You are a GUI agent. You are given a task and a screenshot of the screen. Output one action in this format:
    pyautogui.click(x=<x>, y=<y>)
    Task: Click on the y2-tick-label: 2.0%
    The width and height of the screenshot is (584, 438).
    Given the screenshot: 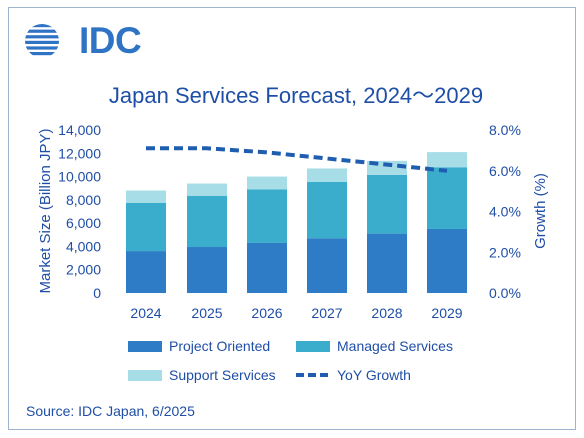 What is the action you would take?
    pyautogui.click(x=505, y=252)
    